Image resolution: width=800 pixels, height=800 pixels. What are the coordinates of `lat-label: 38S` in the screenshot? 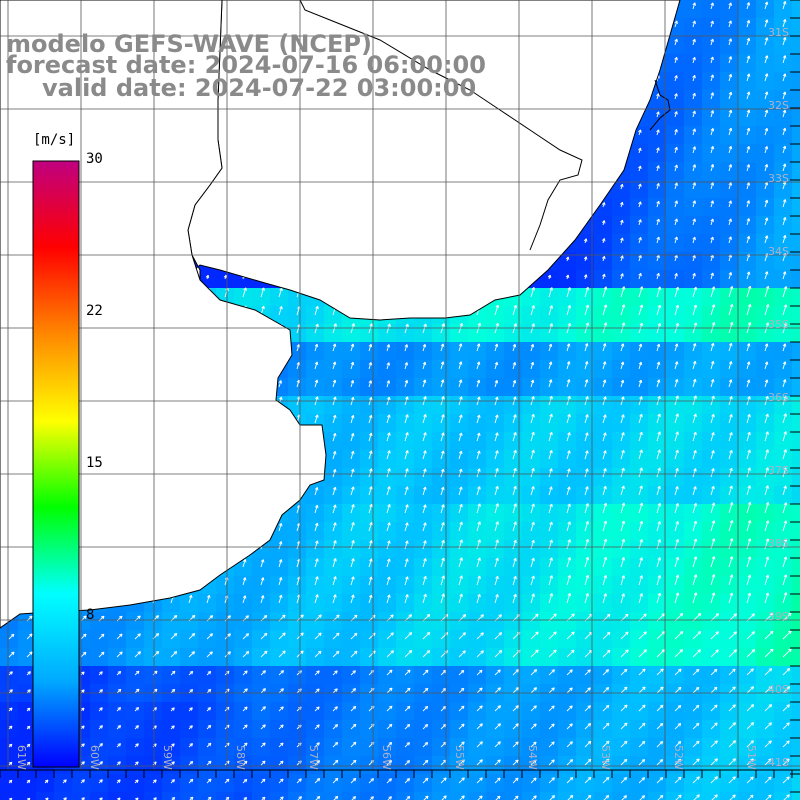 It's located at (778, 543).